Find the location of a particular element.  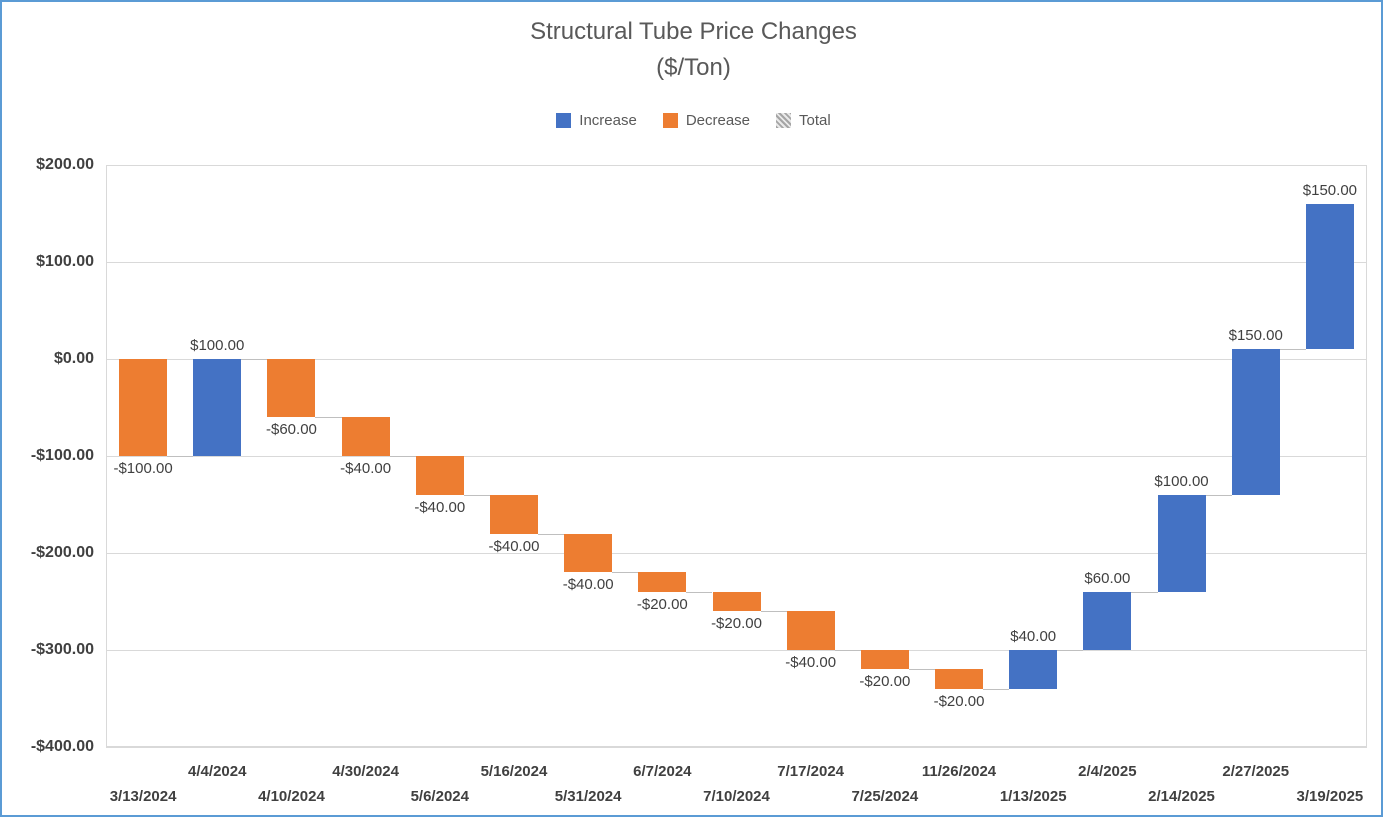

waterfall-bar-4/10/2024 is located at coordinates (291, 388).